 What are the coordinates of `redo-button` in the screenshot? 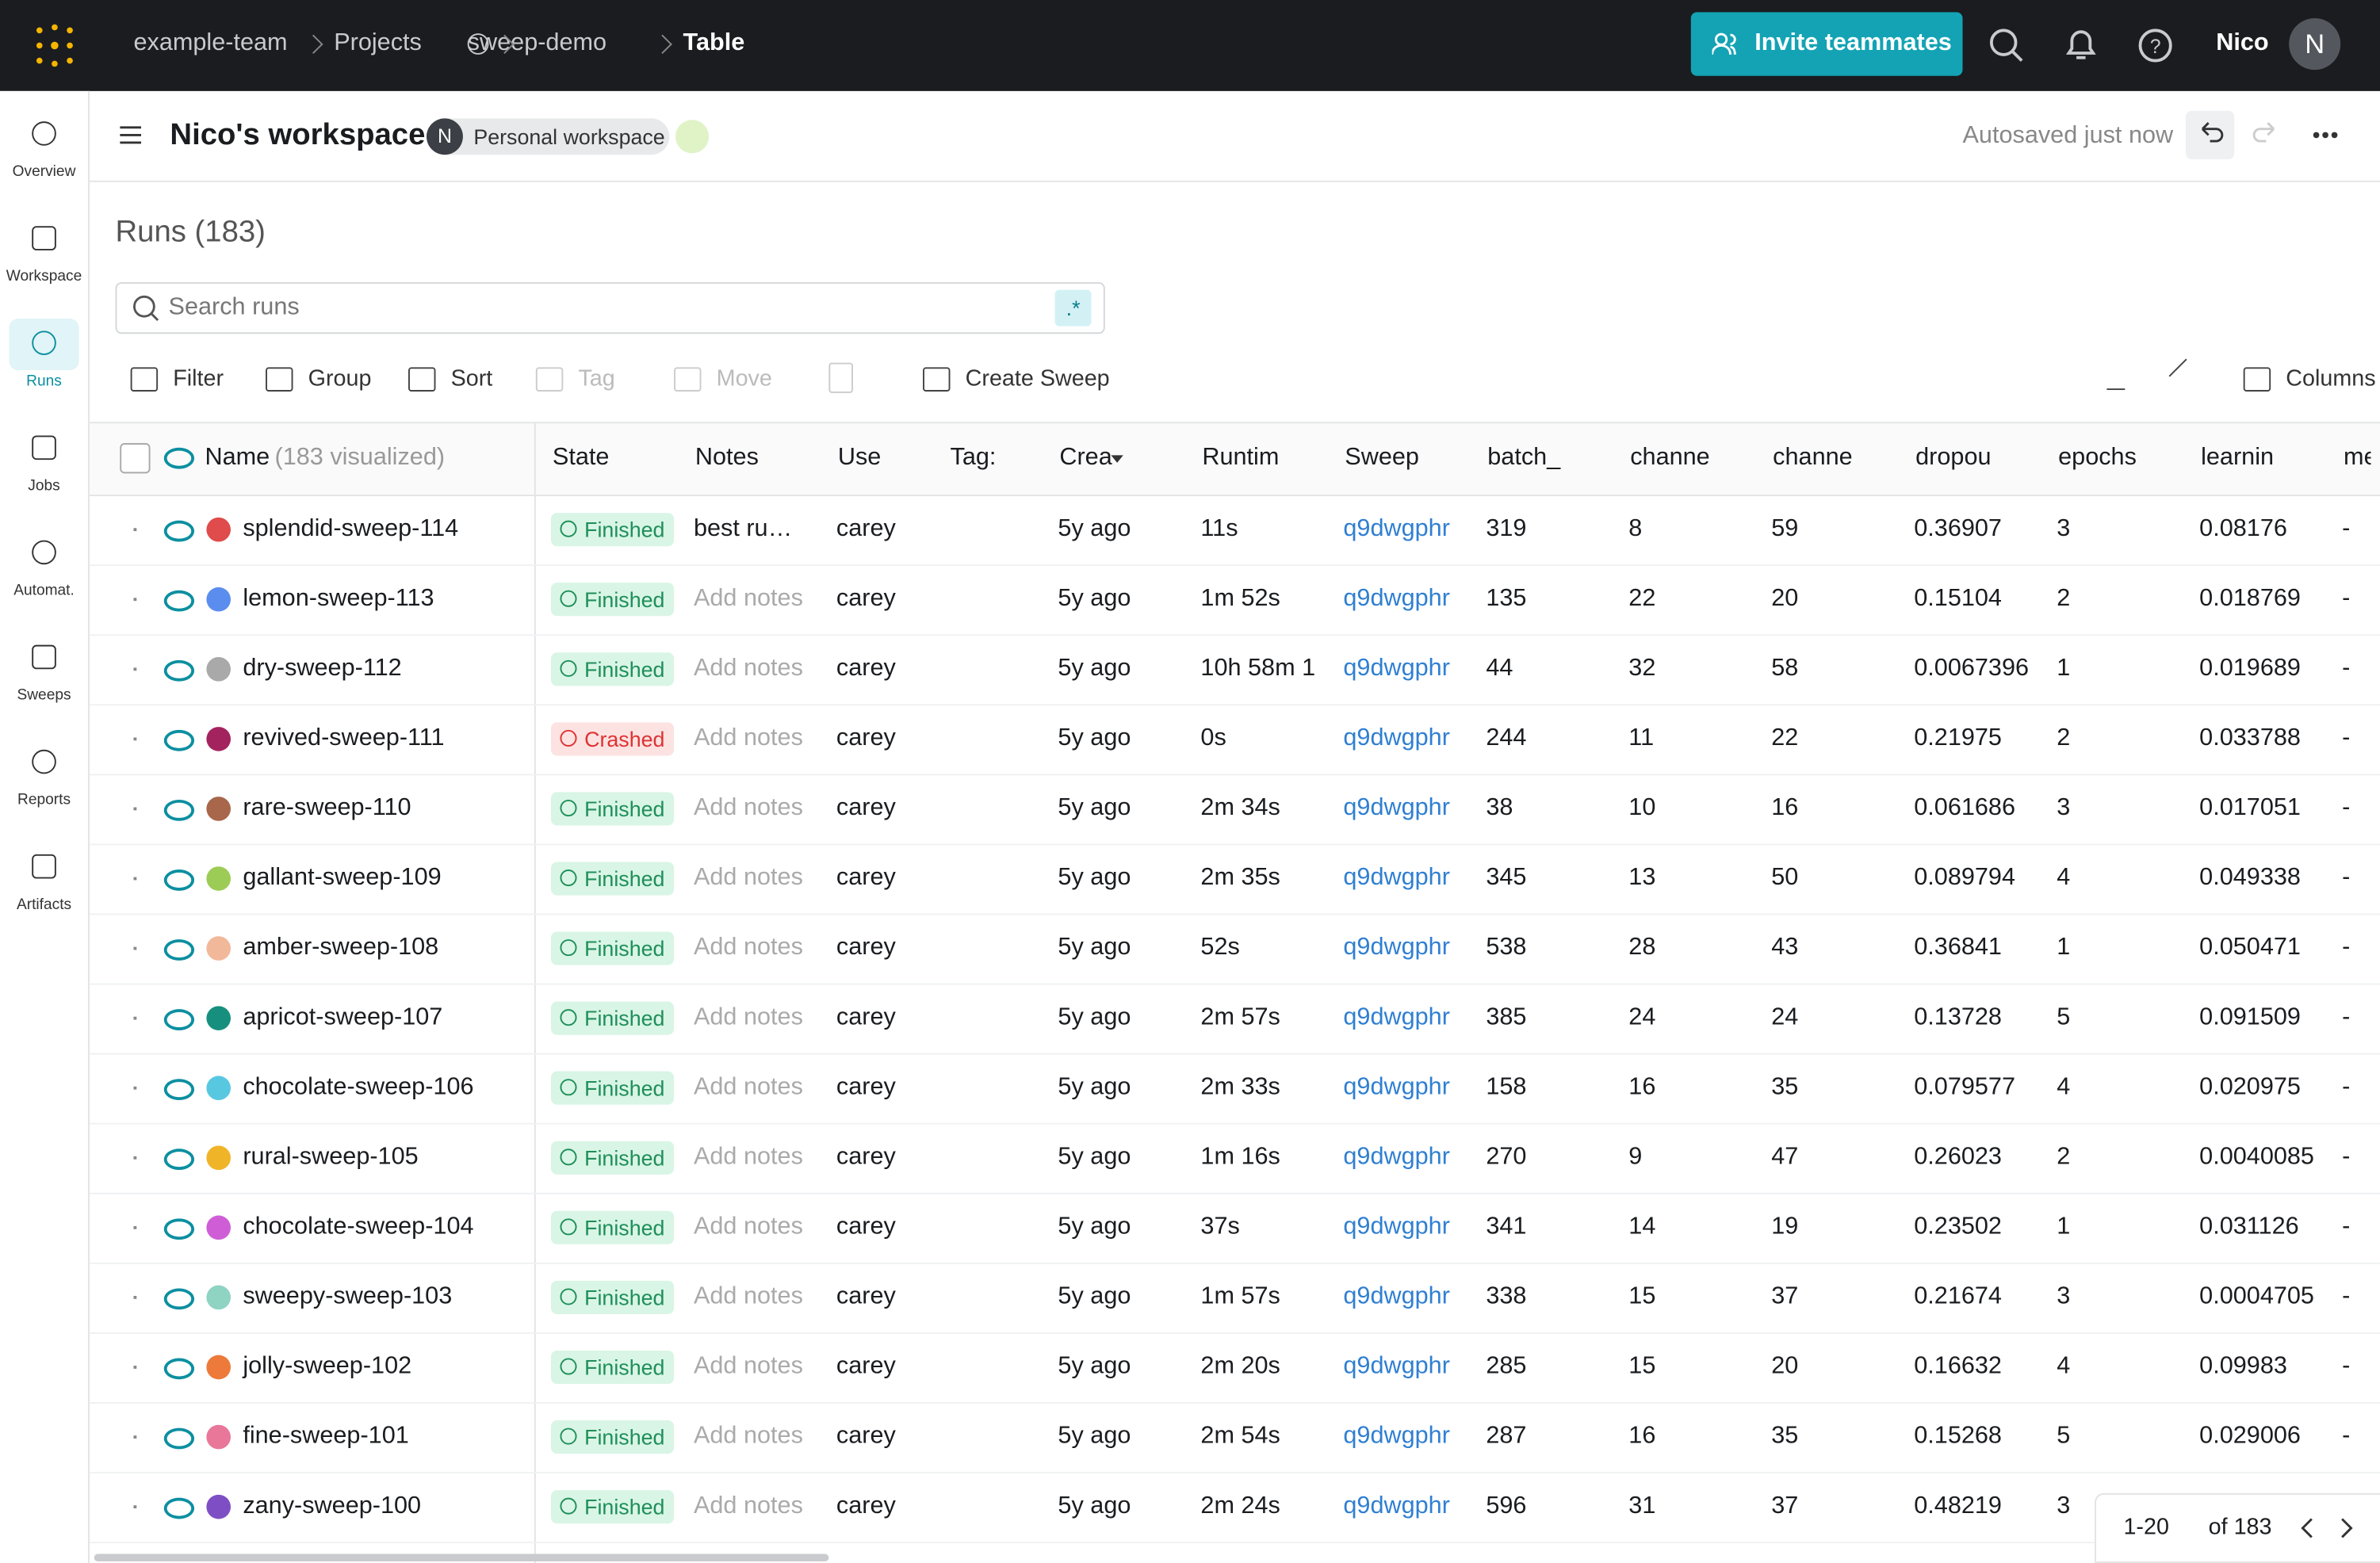 It's located at (2266, 135).